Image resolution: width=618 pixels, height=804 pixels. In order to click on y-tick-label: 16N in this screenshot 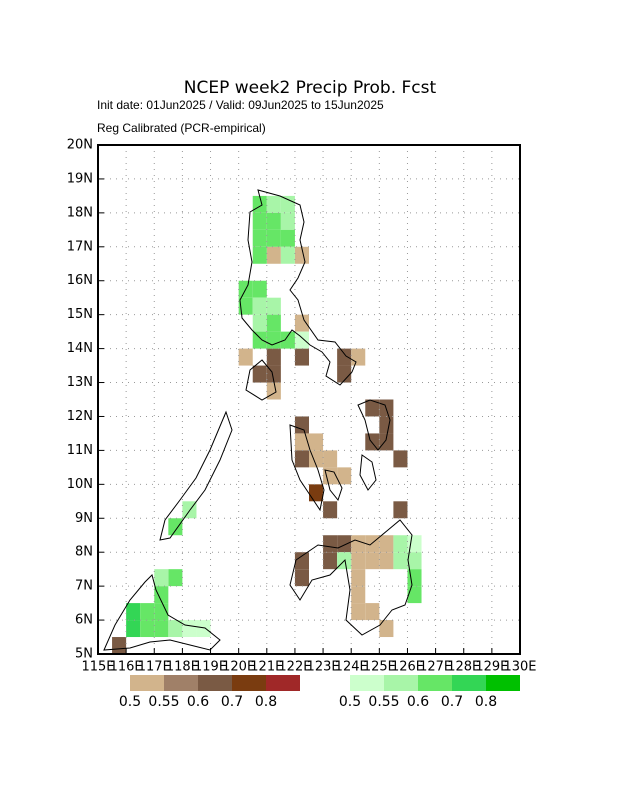, I will do `click(80, 280)`.